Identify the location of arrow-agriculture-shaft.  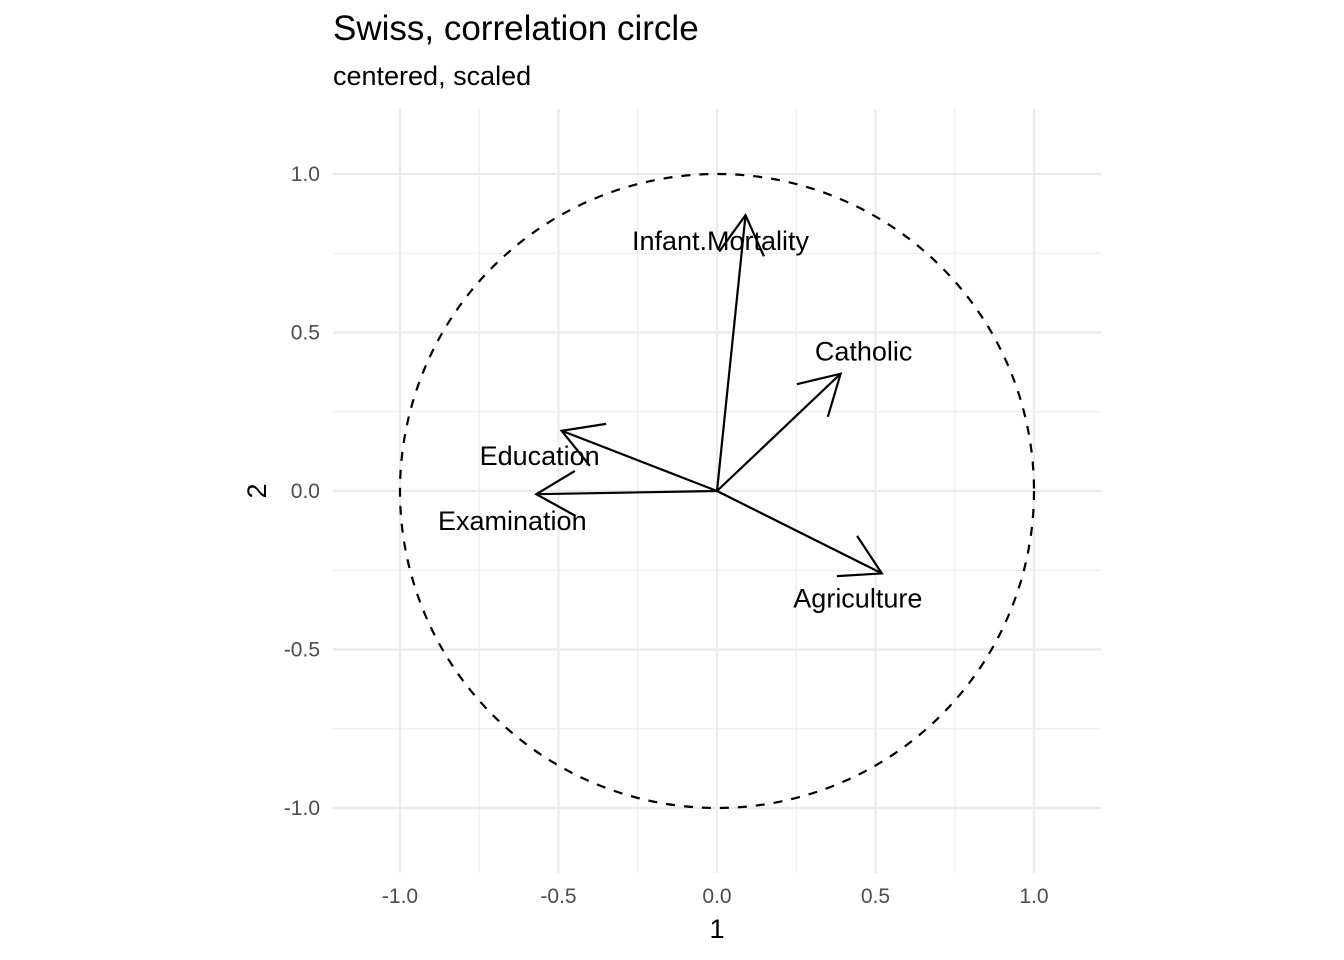
(799, 532).